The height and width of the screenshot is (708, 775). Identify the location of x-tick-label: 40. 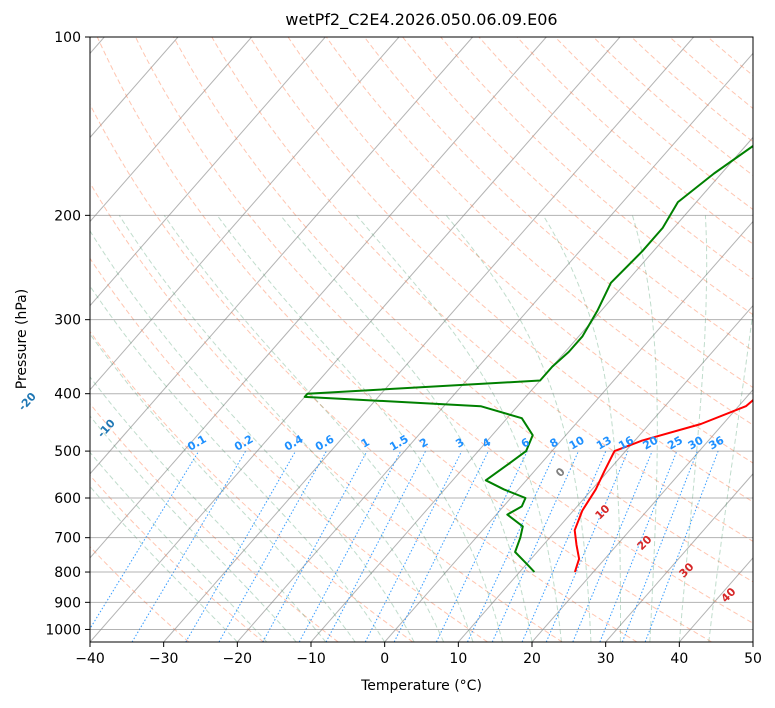
(679, 659).